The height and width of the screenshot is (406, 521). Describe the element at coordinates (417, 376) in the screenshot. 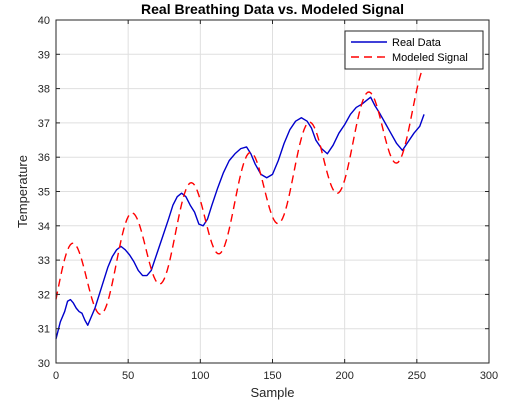

I see `x-tick-label: 250` at that location.